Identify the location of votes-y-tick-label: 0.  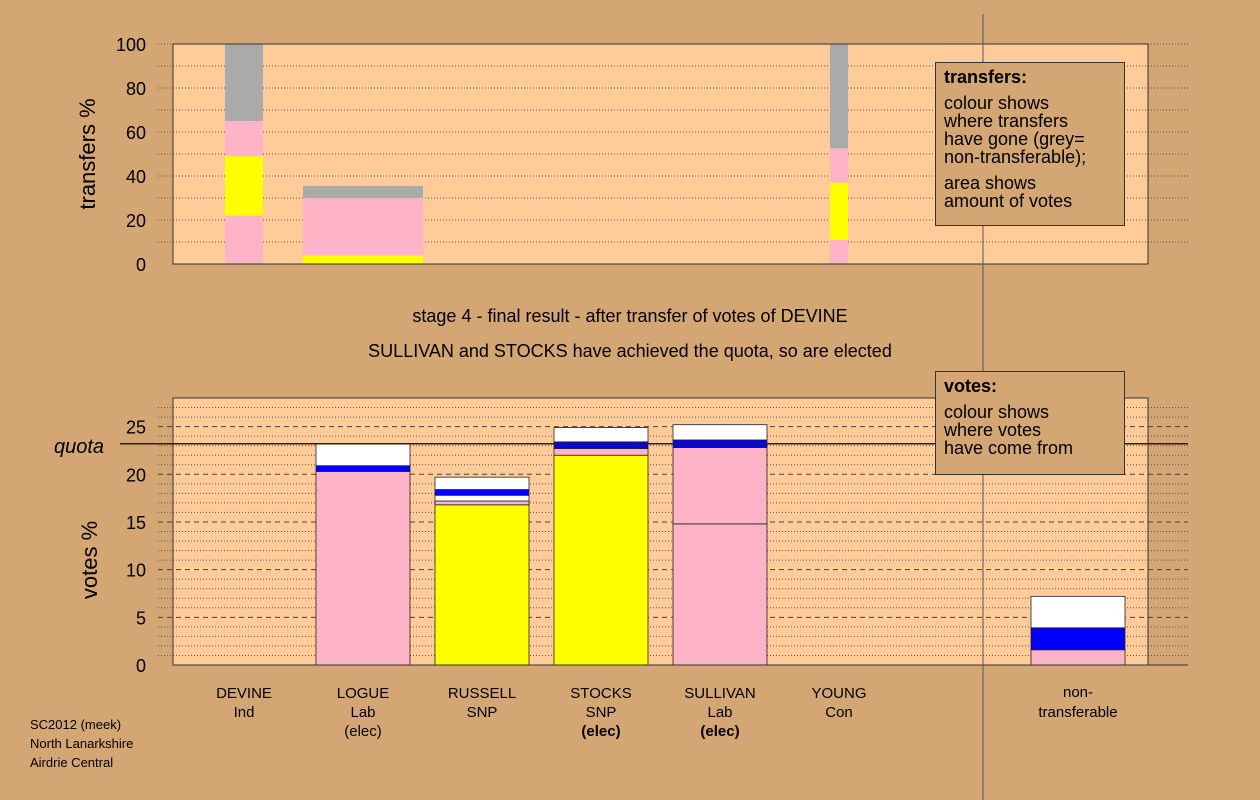
(141, 666).